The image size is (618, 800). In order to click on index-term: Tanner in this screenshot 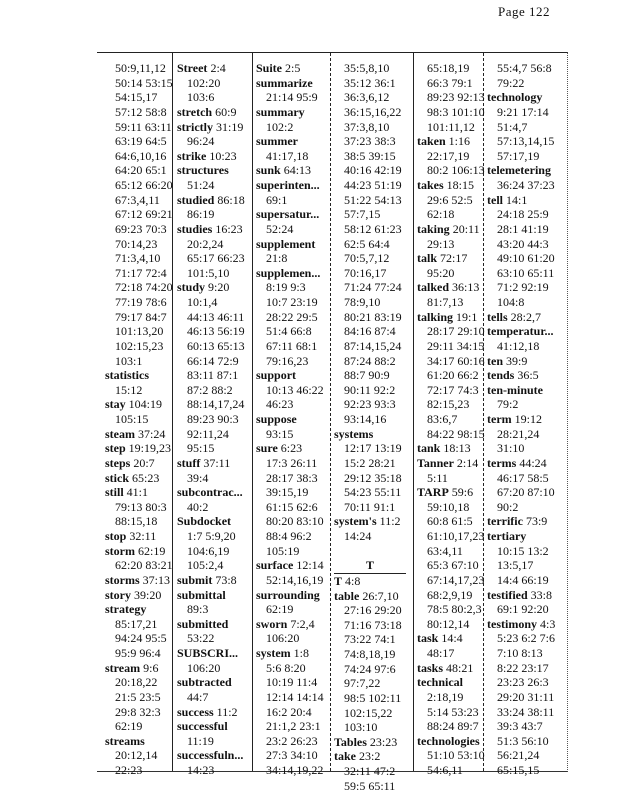, I will do `click(435, 462)`.